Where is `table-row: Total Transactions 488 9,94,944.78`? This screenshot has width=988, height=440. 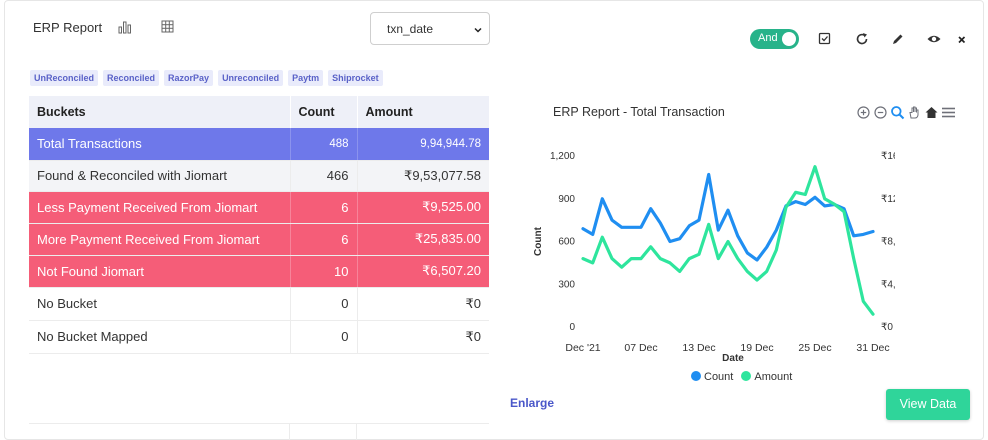
table-row: Total Transactions 488 9,94,944.78 is located at coordinates (259, 144).